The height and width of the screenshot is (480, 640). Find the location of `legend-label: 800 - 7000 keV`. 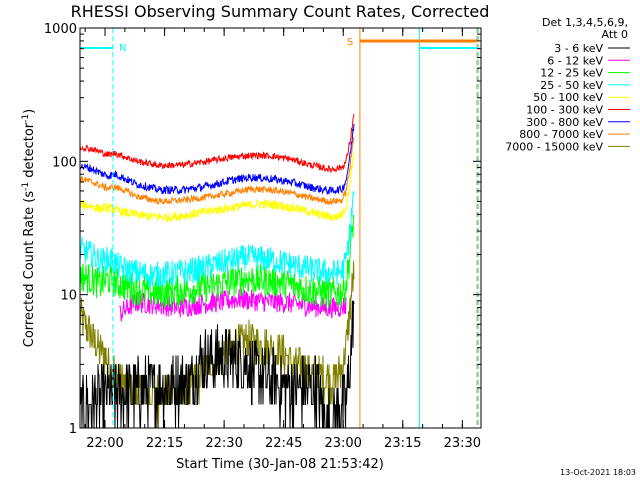

legend-label: 800 - 7000 keV is located at coordinates (561, 134).